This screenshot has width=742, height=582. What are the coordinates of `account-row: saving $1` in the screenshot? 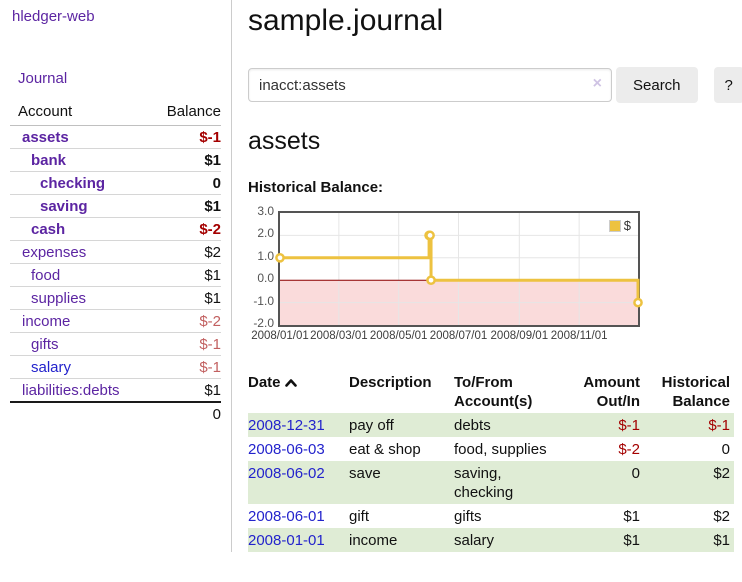 It's located at (115, 206).